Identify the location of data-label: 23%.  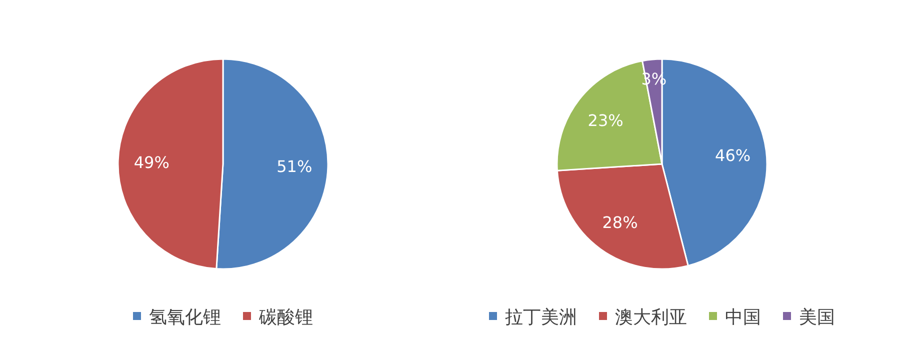
(606, 120).